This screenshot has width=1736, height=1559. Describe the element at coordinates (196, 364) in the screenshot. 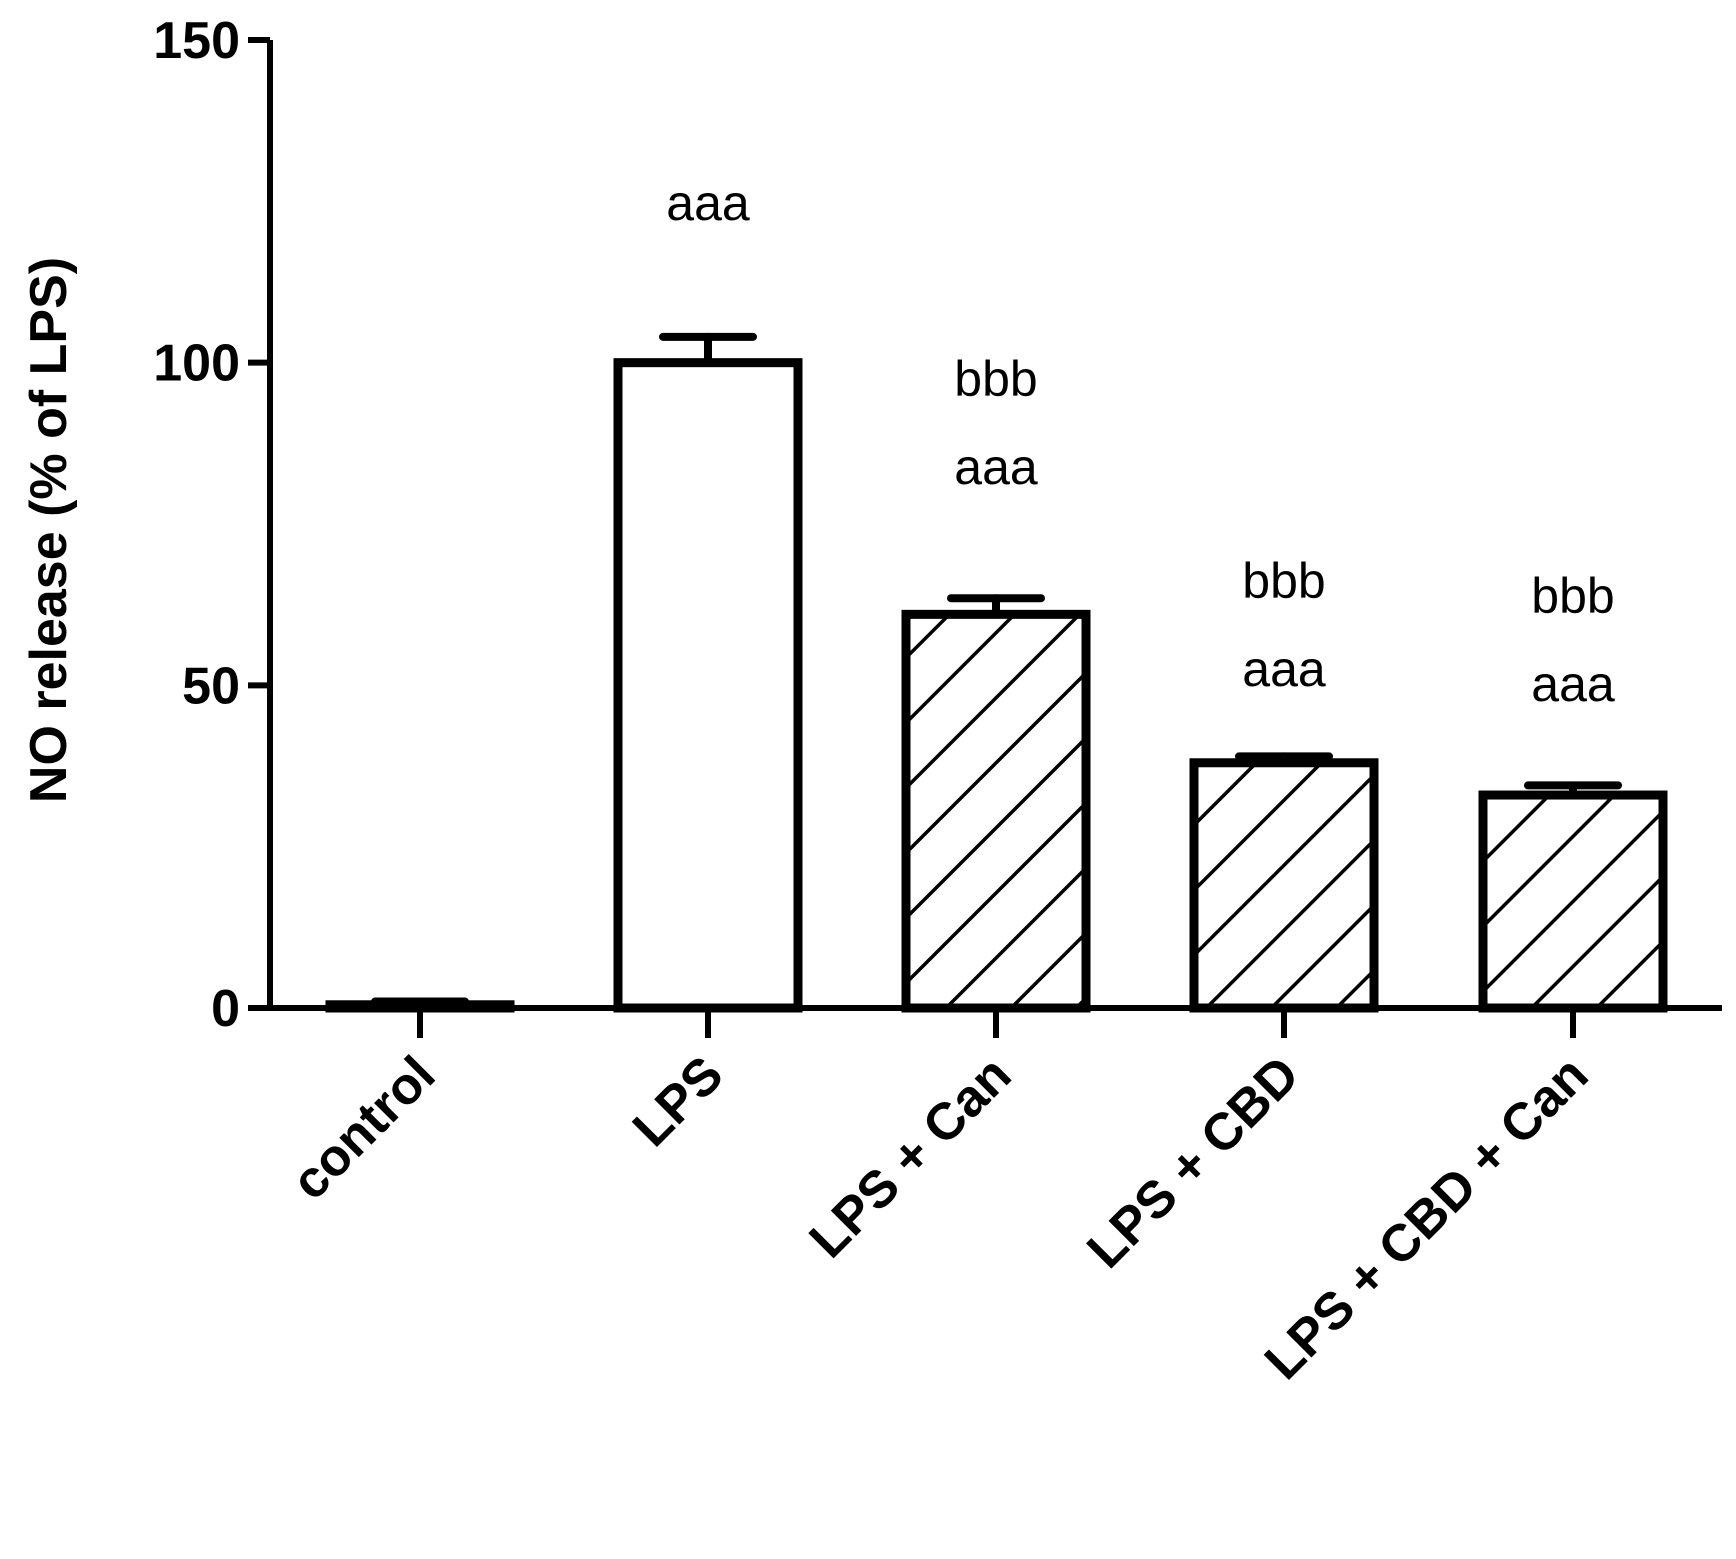

I see `y-tick-label: 100` at that location.